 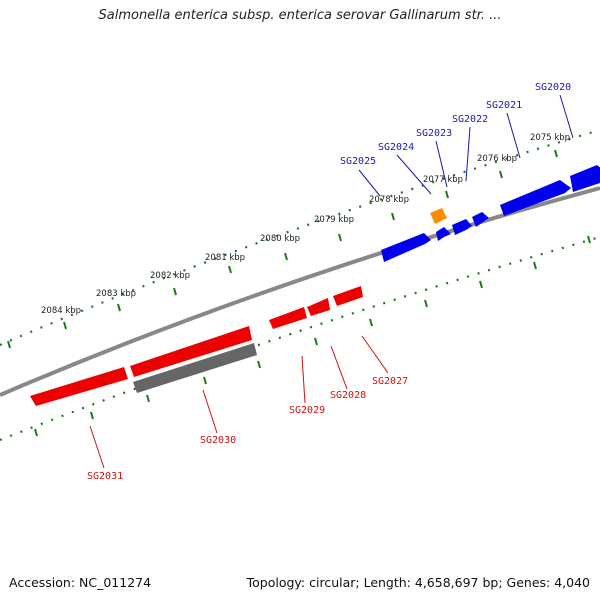 I want to click on gene-sg2031, so click(x=79, y=386).